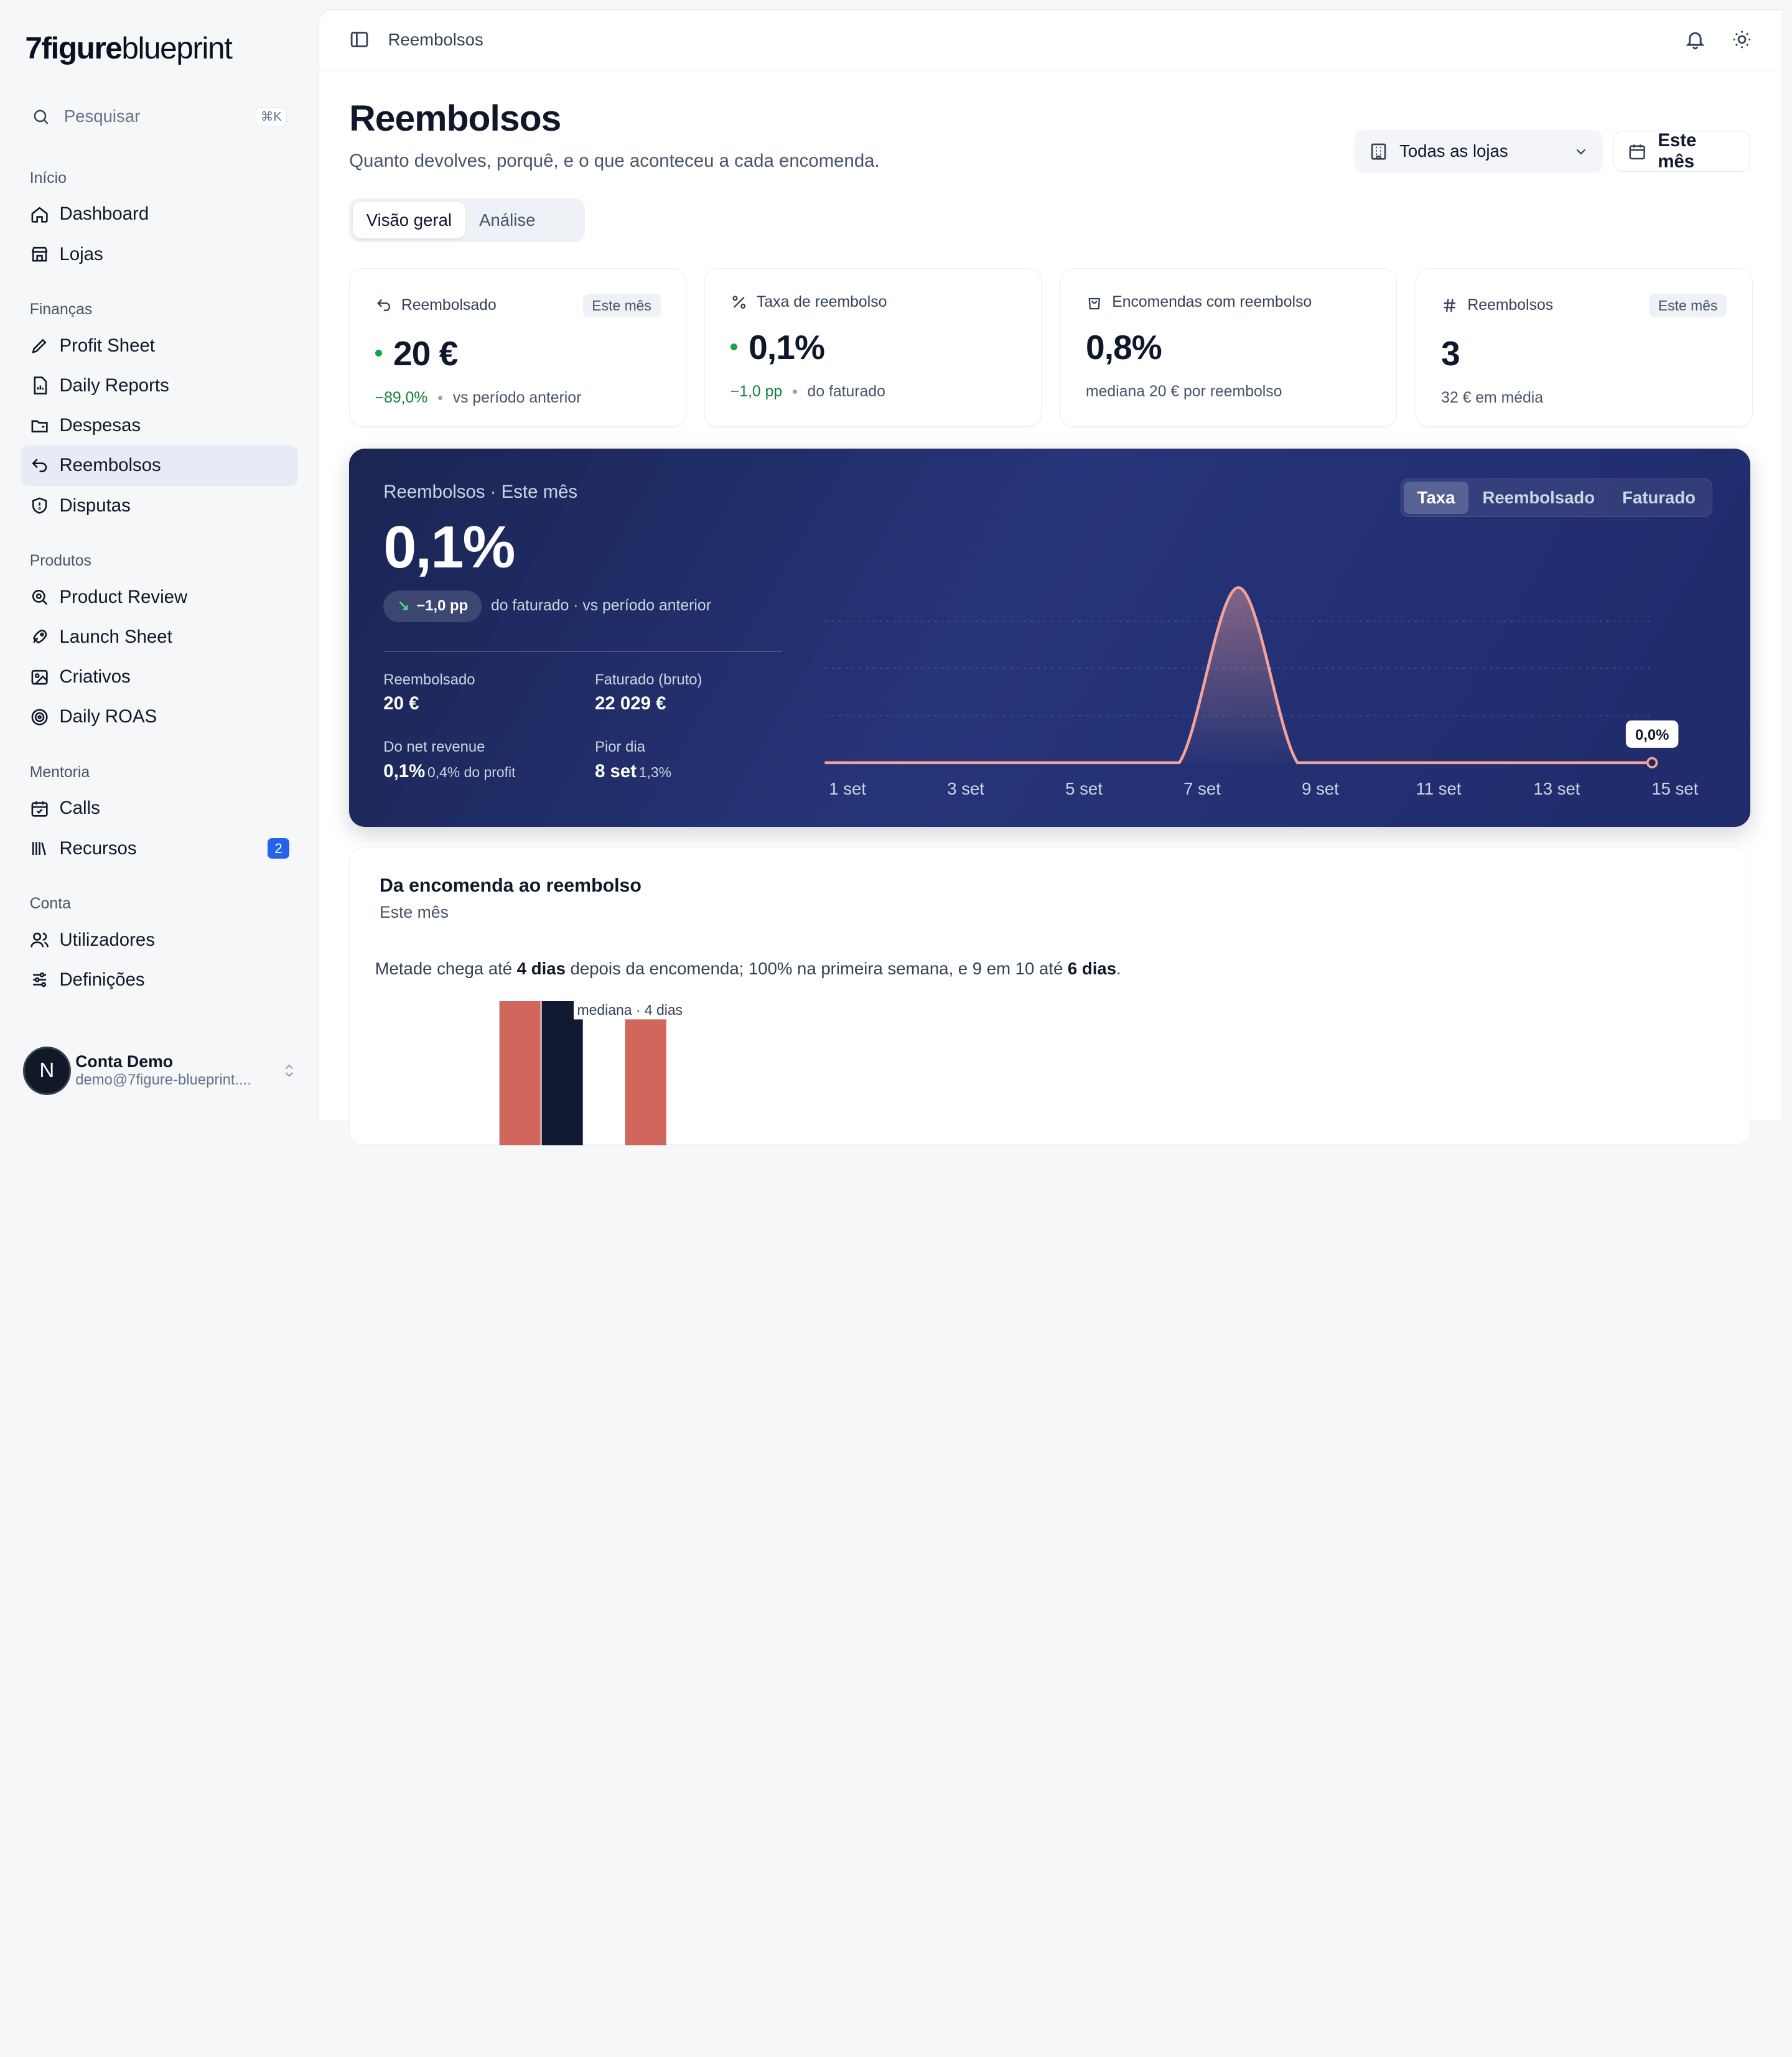 The width and height of the screenshot is (1792, 2057). I want to click on page-title: Reembolsos, so click(455, 118).